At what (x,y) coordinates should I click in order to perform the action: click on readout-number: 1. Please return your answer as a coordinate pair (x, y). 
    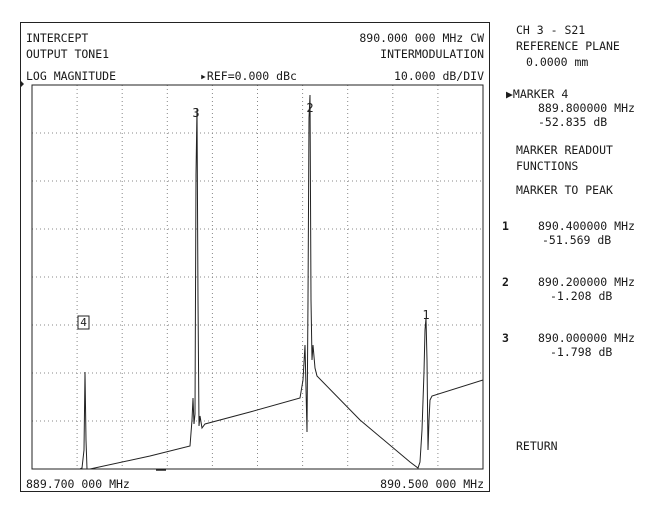
    Looking at the image, I should click on (505, 226).